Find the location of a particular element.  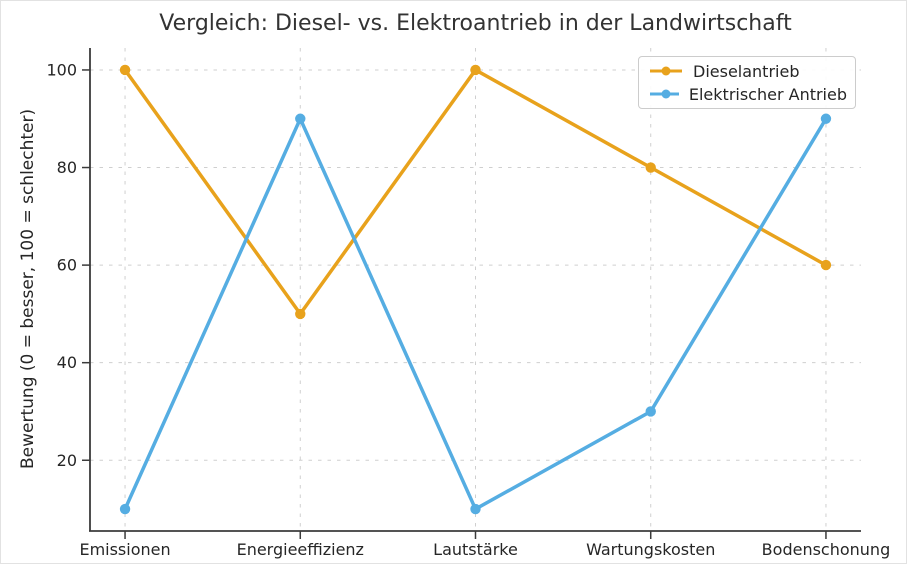

y-tick-label: 40 is located at coordinates (67, 362).